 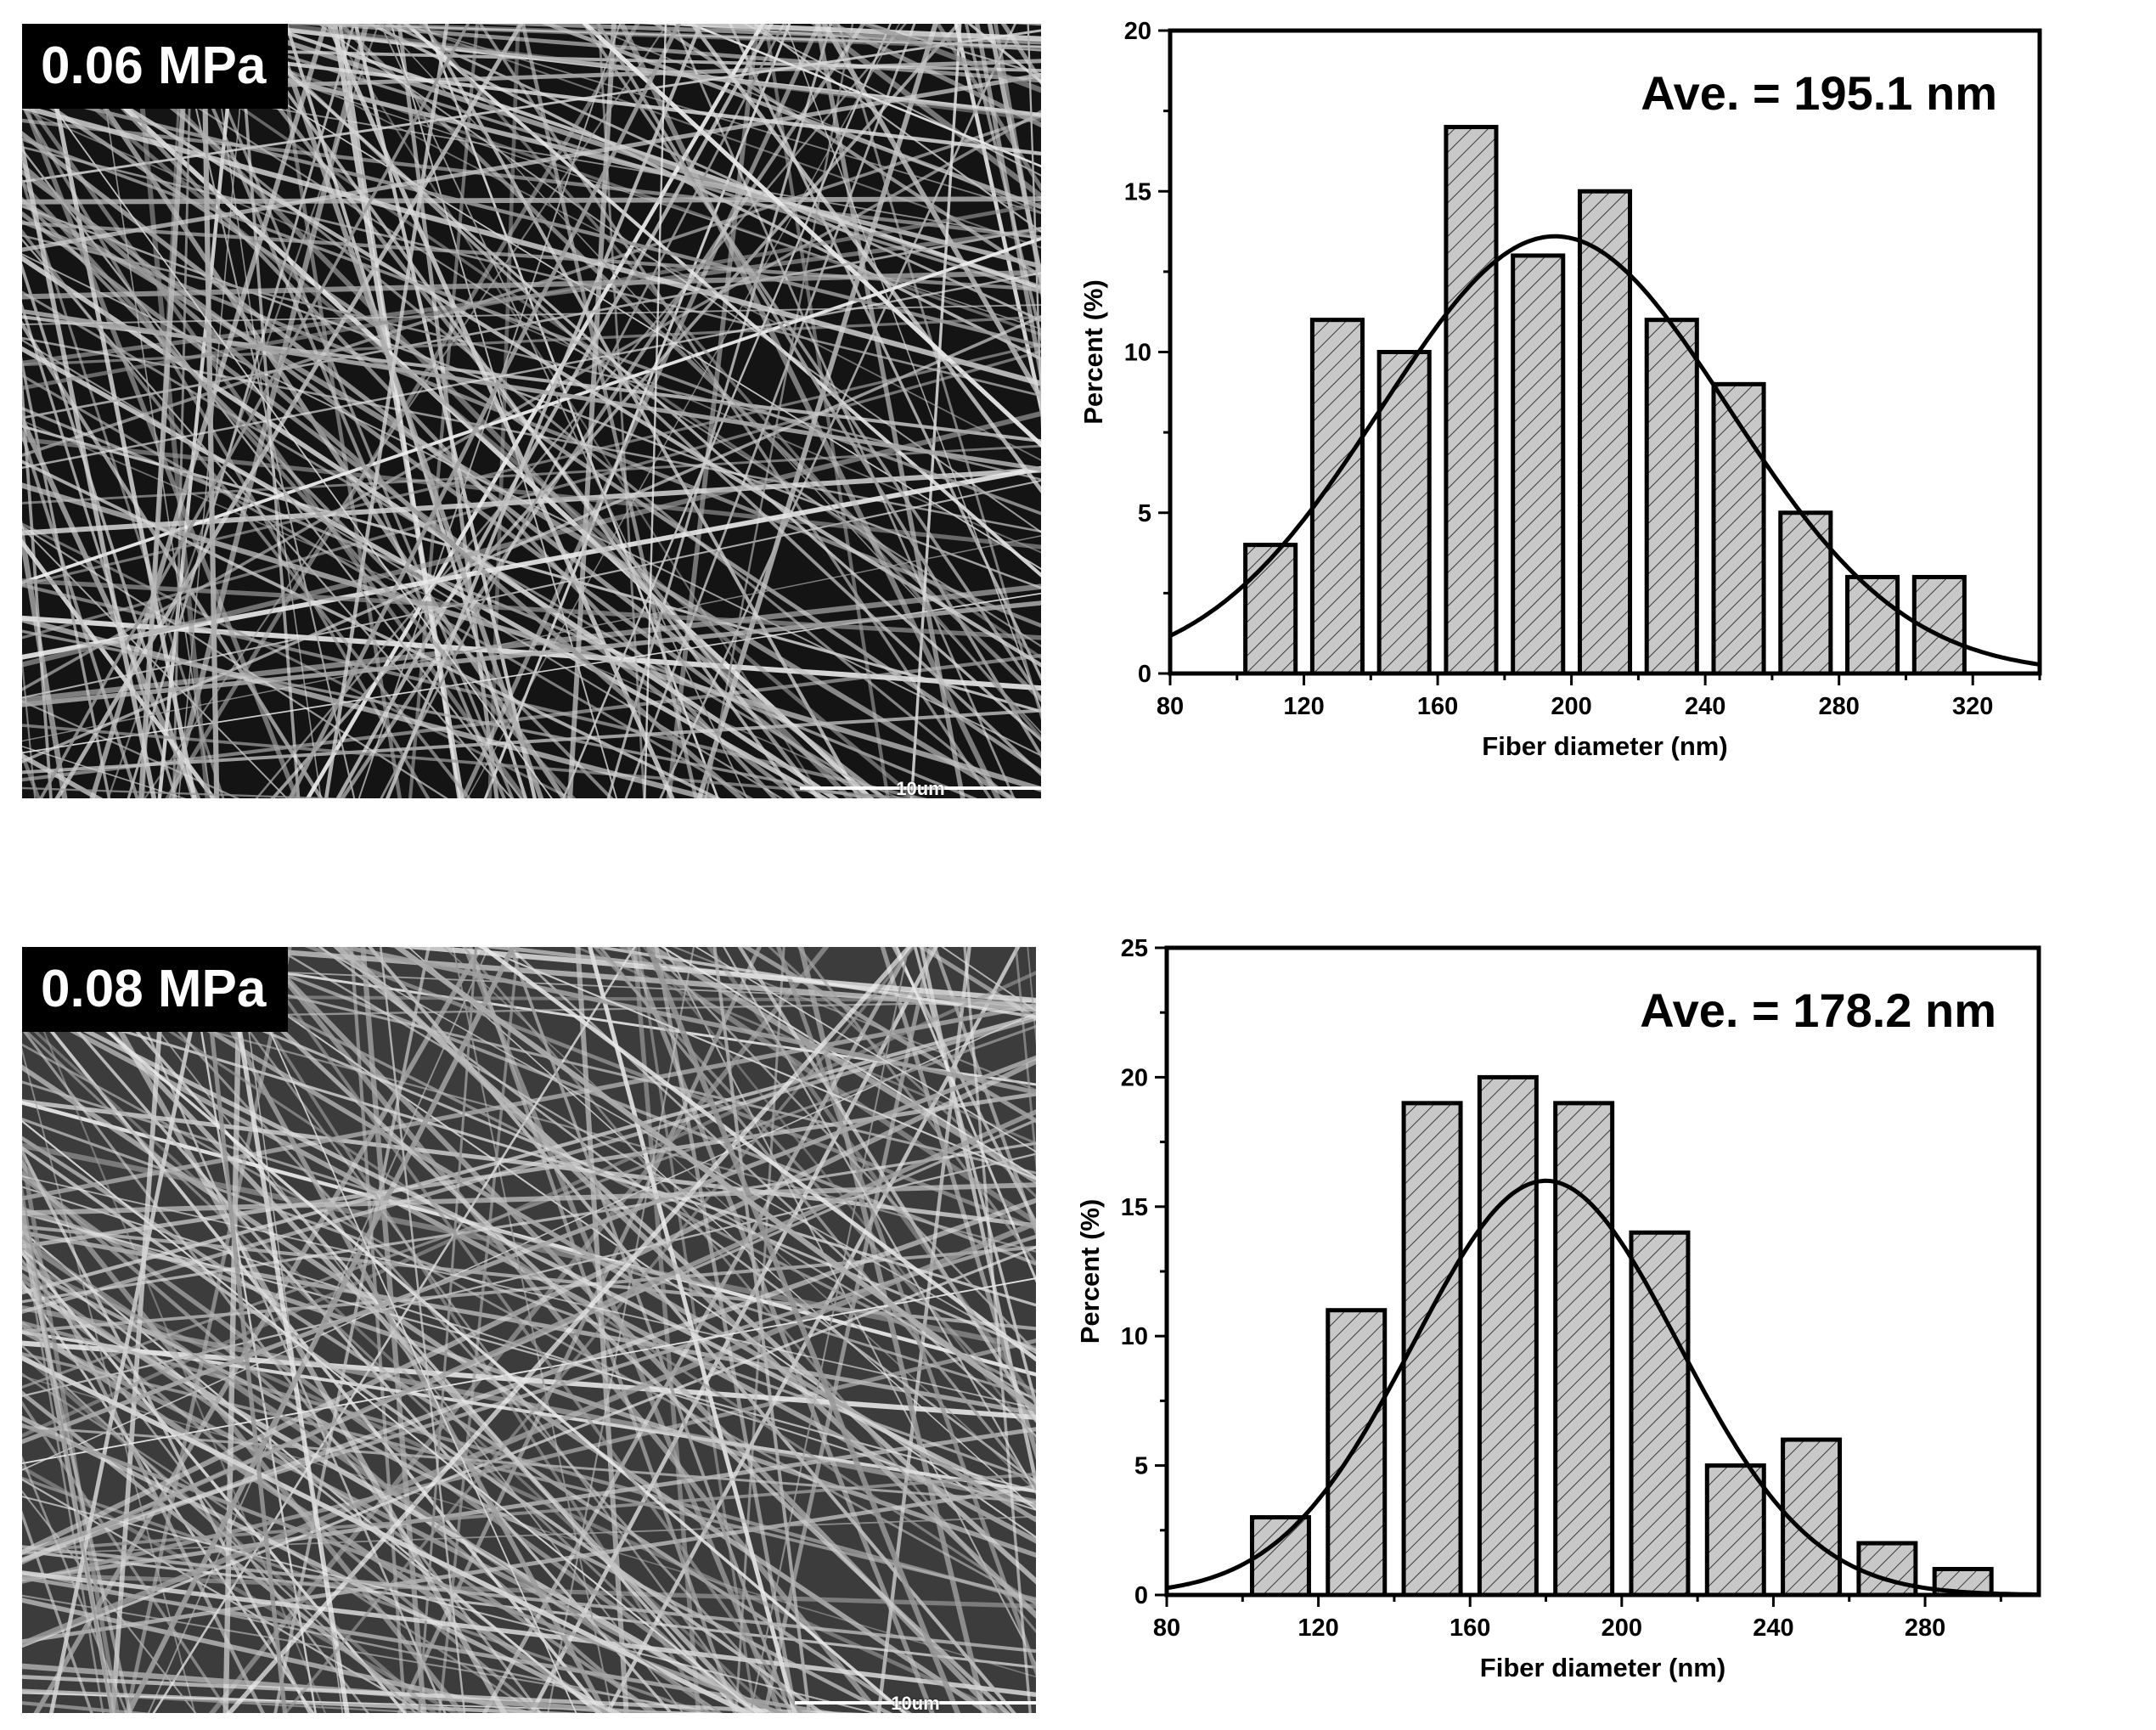 I want to click on y-tick-label: 25, so click(x=1134, y=948).